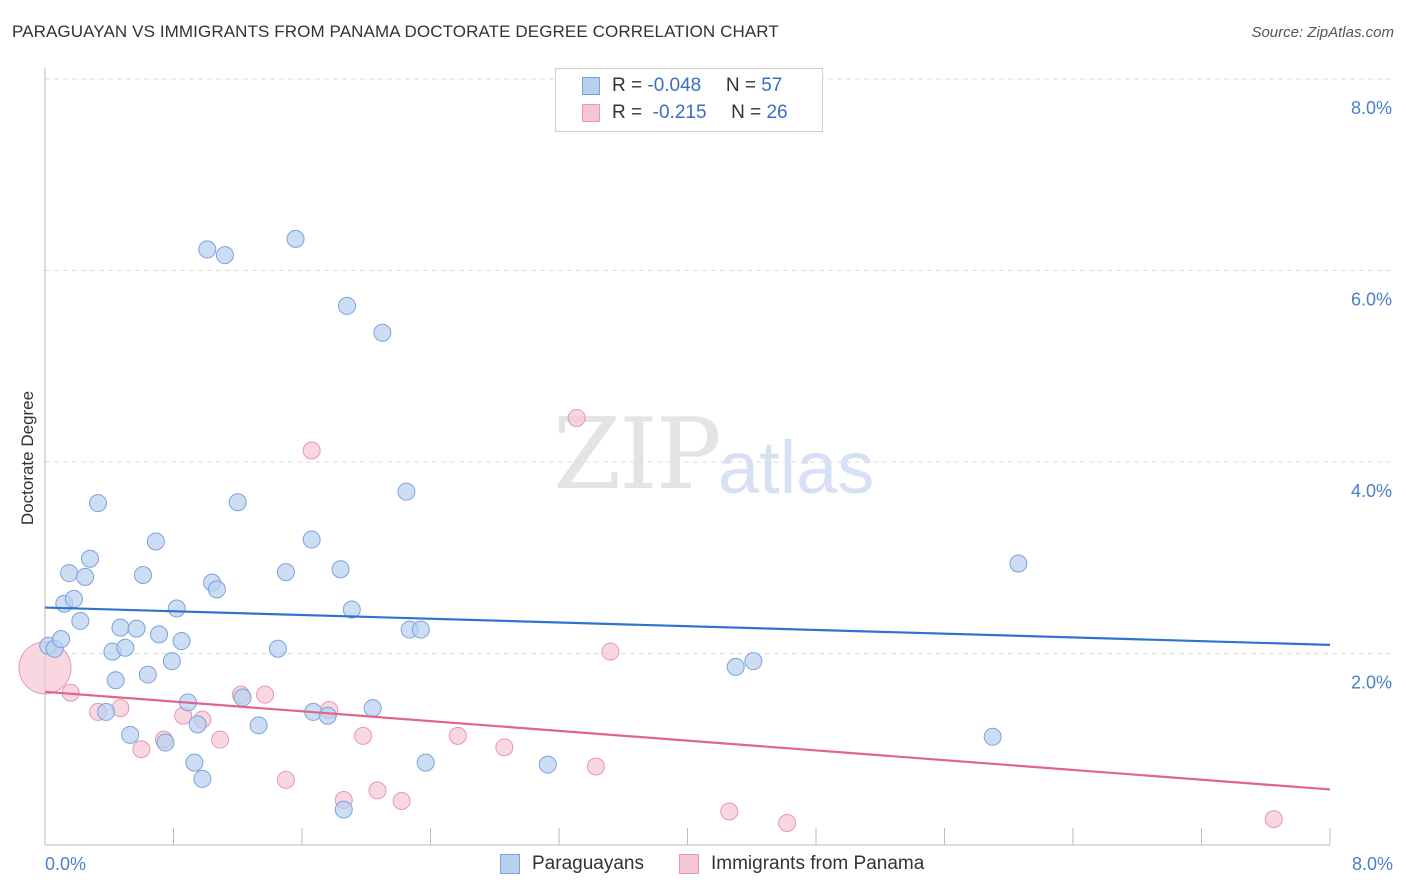 The height and width of the screenshot is (892, 1406). Describe the element at coordinates (687, 626) in the screenshot. I see `trend-line-paraguayans` at that location.